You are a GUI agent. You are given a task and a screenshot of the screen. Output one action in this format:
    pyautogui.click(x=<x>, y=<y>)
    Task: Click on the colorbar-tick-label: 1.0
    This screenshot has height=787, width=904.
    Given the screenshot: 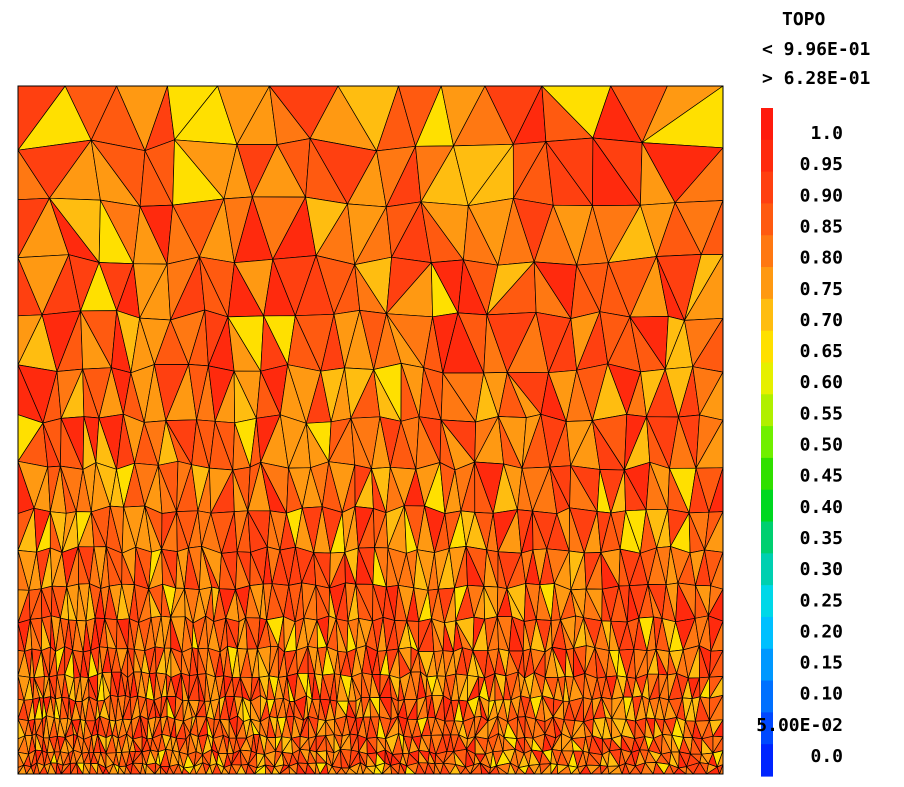 What is the action you would take?
    pyautogui.click(x=826, y=133)
    